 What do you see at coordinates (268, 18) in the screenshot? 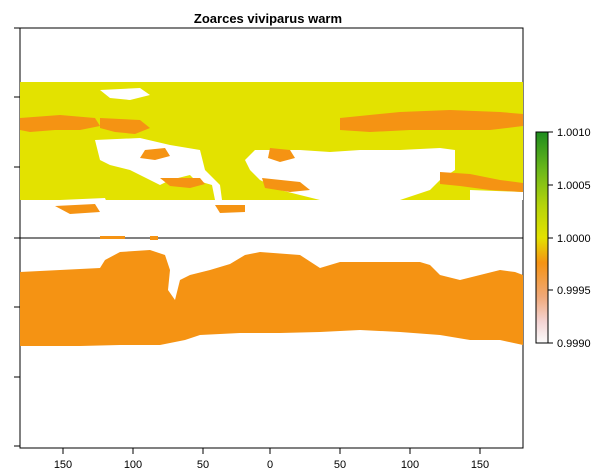
I see `plot-title: Zoarces viviparus warm` at bounding box center [268, 18].